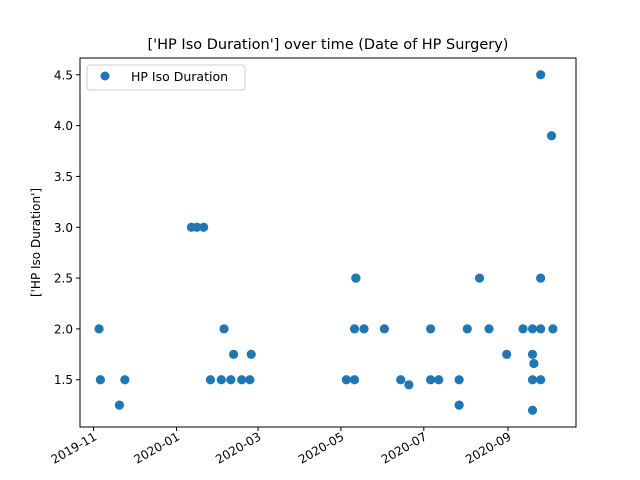 The image size is (640, 480). What do you see at coordinates (63, 329) in the screenshot?
I see `y-tick-label: 2.0` at bounding box center [63, 329].